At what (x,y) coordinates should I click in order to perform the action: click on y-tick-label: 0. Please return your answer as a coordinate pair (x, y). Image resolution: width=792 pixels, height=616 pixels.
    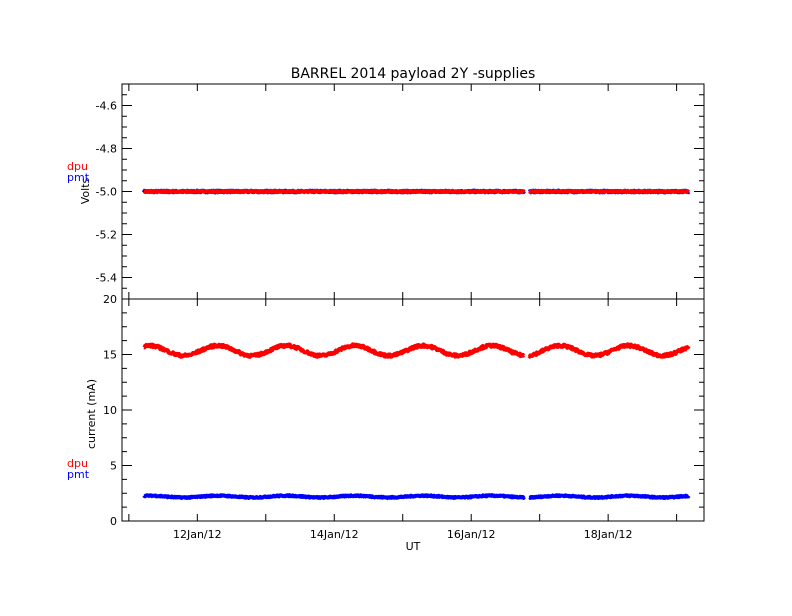
    Looking at the image, I should click on (113, 521).